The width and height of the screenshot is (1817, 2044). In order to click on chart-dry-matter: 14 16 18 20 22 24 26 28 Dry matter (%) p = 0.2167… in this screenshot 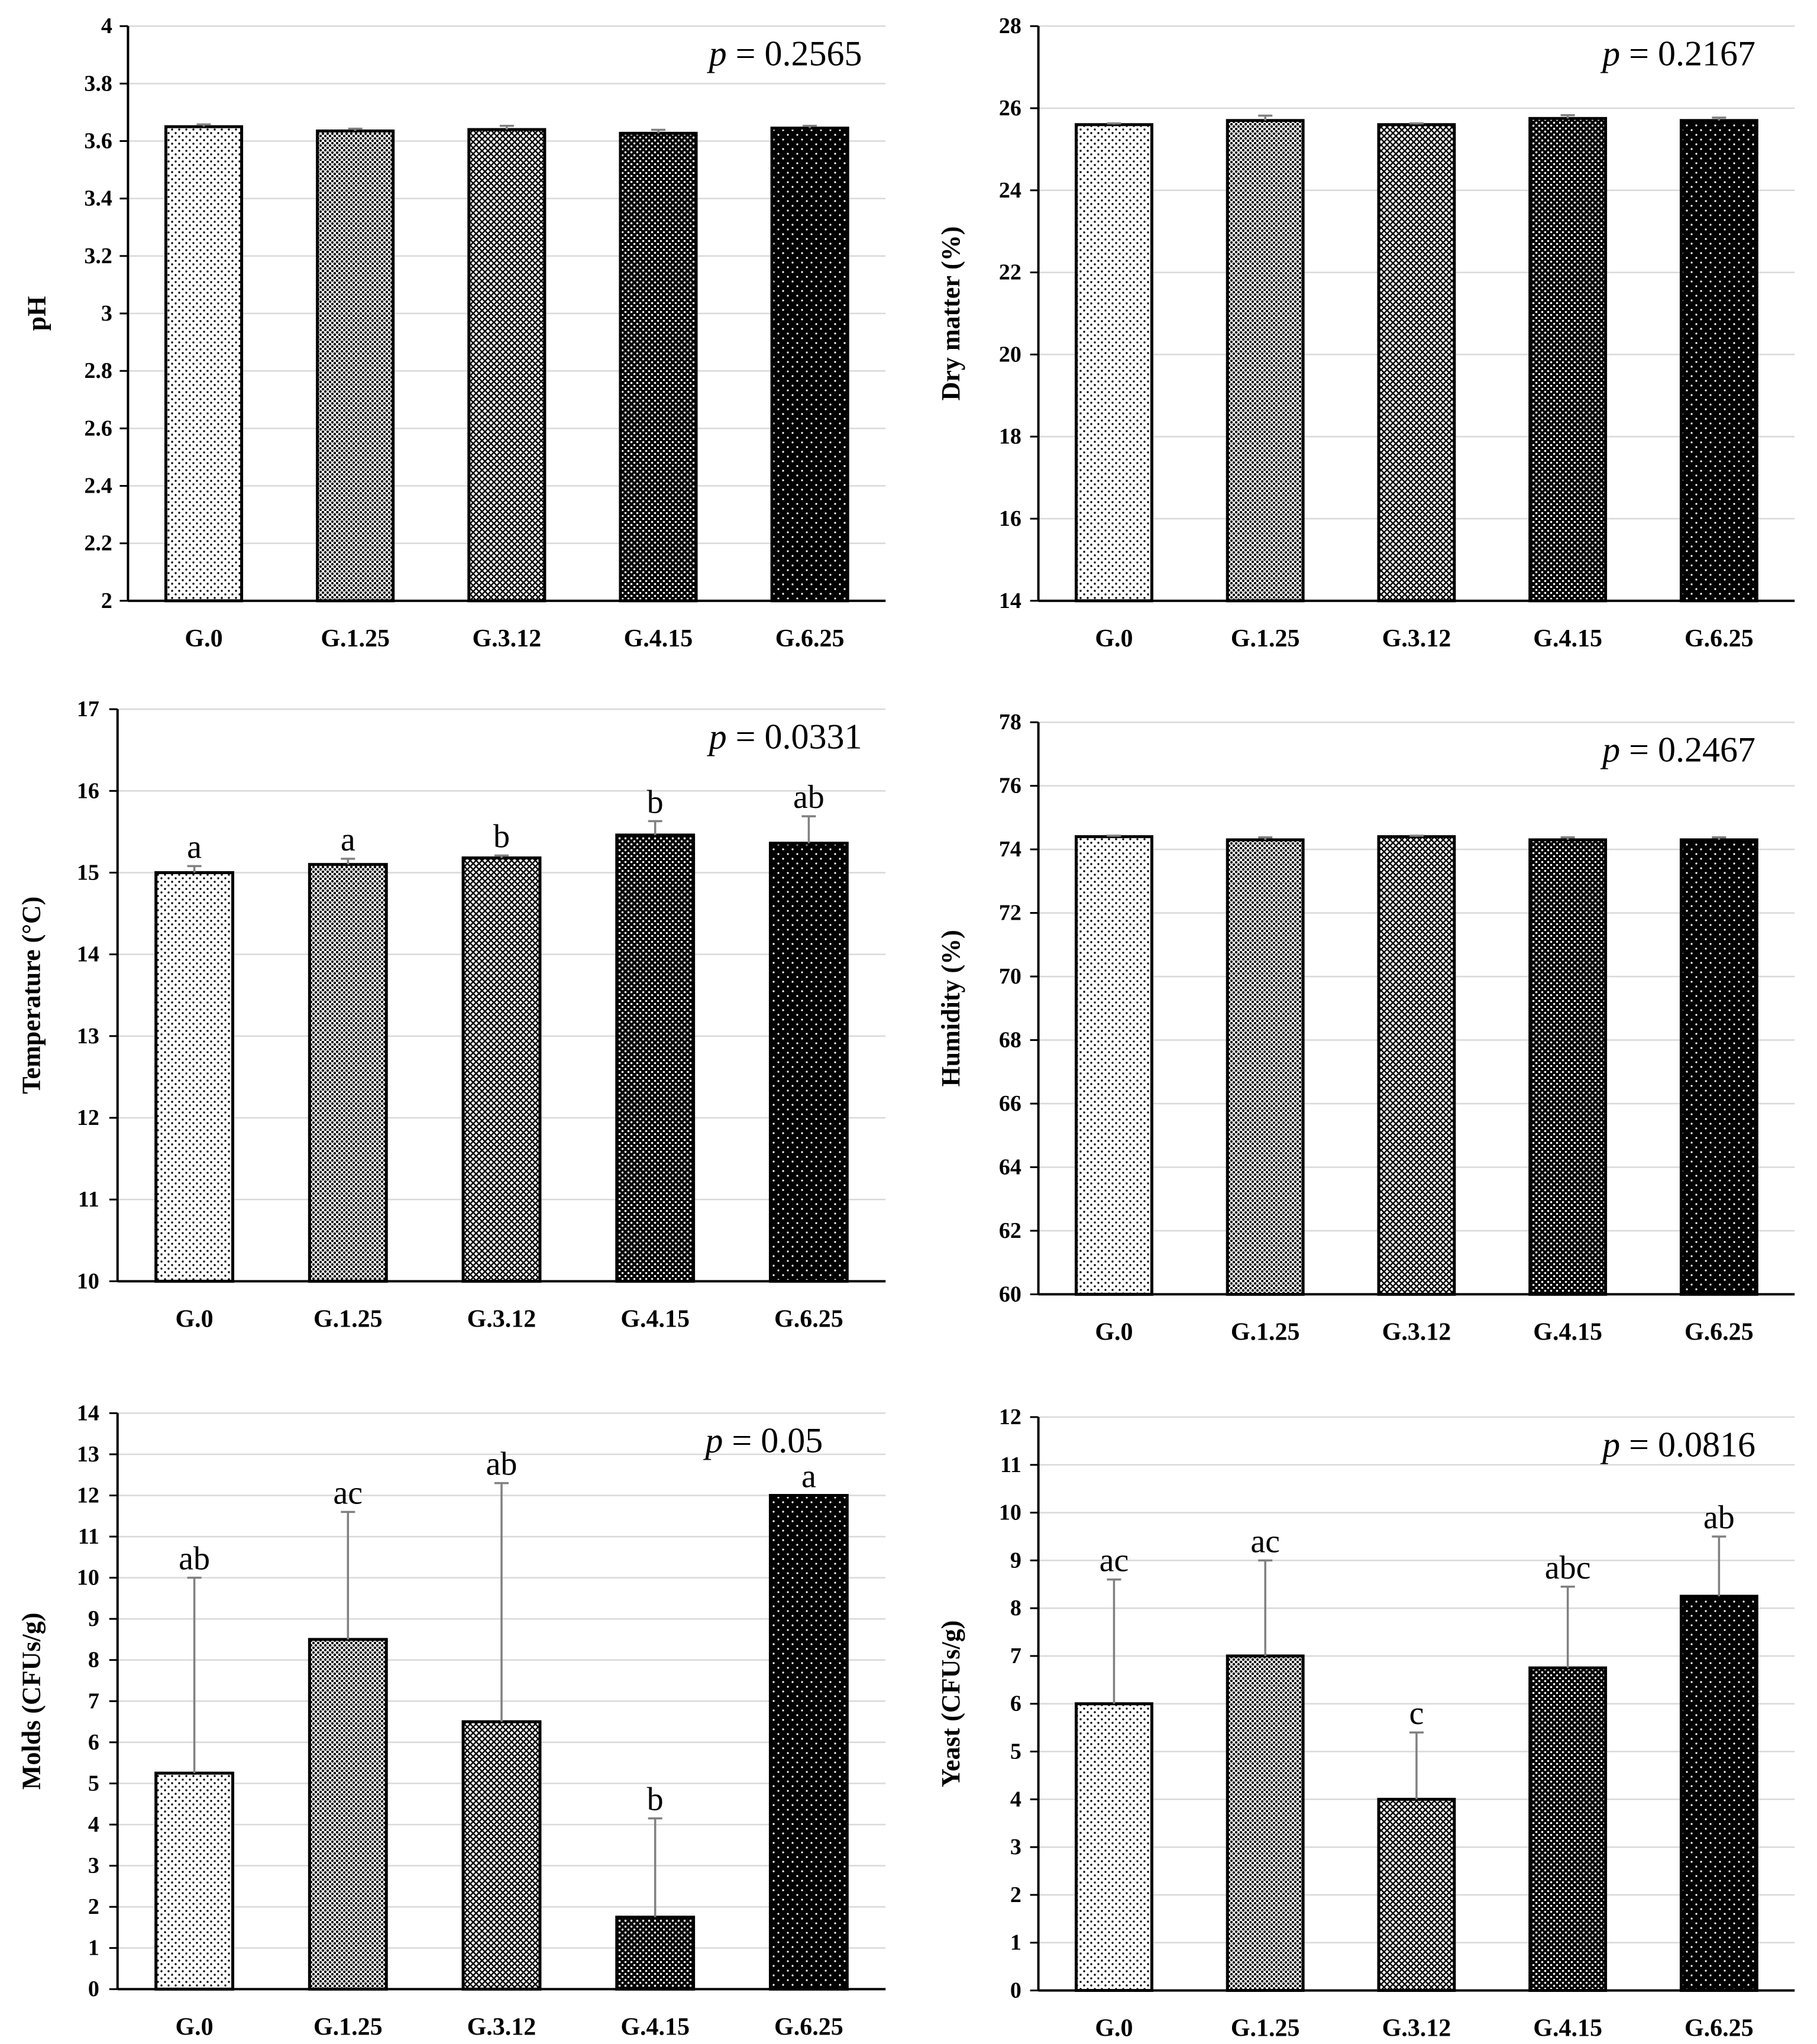, I will do `click(1365, 333)`.